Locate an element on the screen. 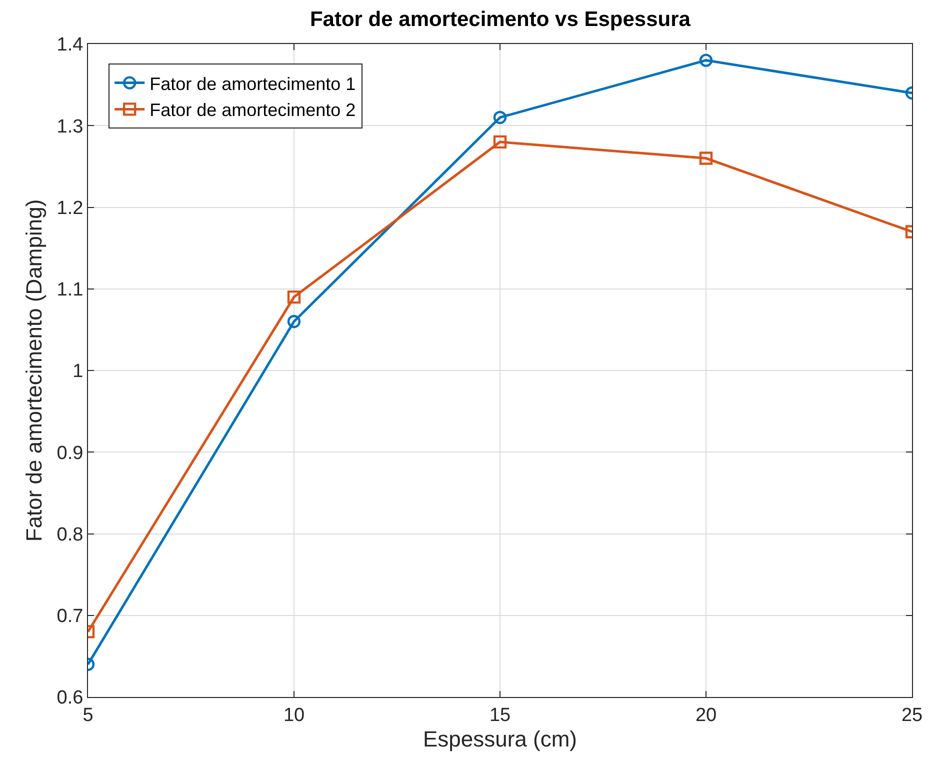 This screenshot has width=935, height=769. y-tick-label: 0.9 is located at coordinates (70, 453).